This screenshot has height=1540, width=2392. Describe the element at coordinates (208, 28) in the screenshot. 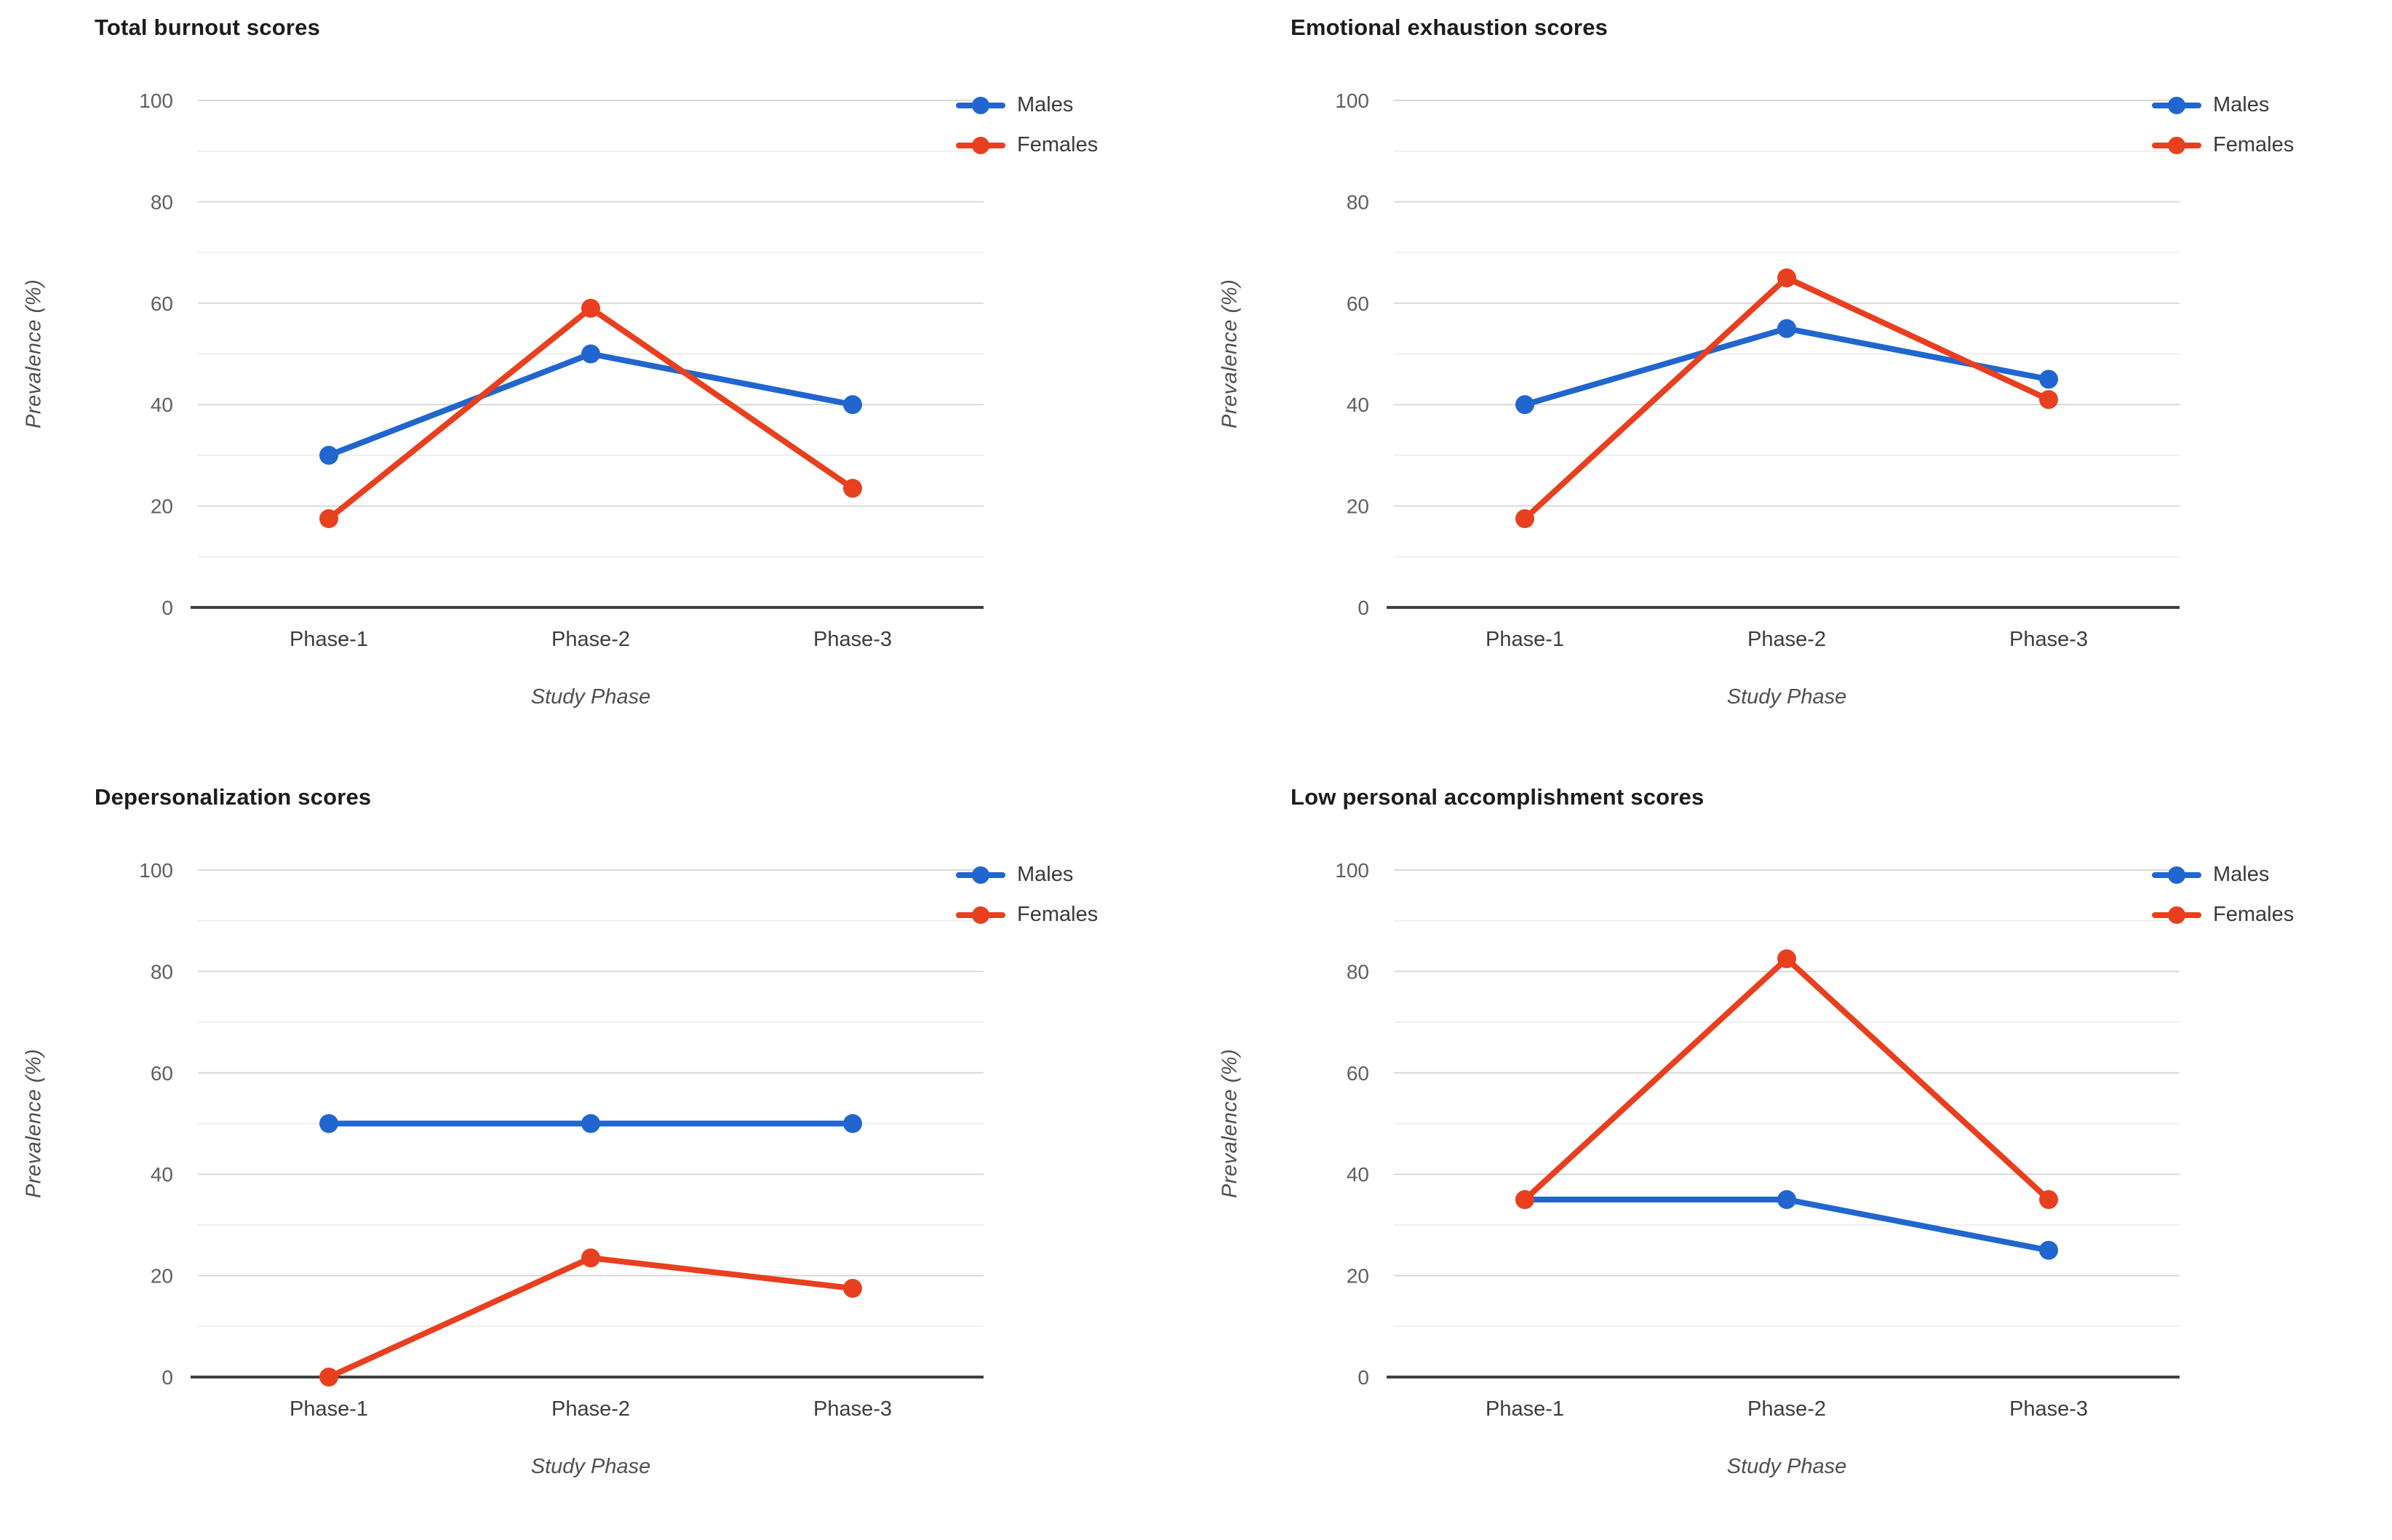

I see `chart-title: Total burnout scores` at that location.